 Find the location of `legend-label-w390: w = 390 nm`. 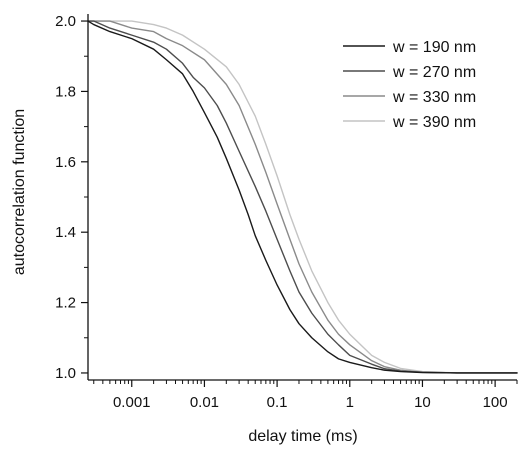

legend-label-w390: w = 390 nm is located at coordinates (434, 122).